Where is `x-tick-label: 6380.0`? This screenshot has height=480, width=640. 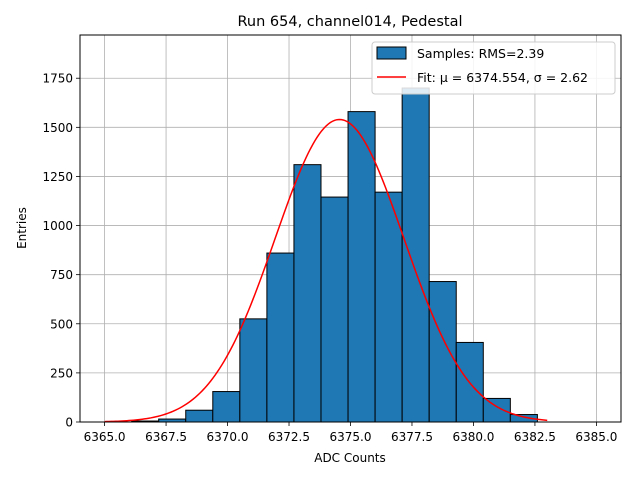 x-tick-label: 6380.0 is located at coordinates (473, 437).